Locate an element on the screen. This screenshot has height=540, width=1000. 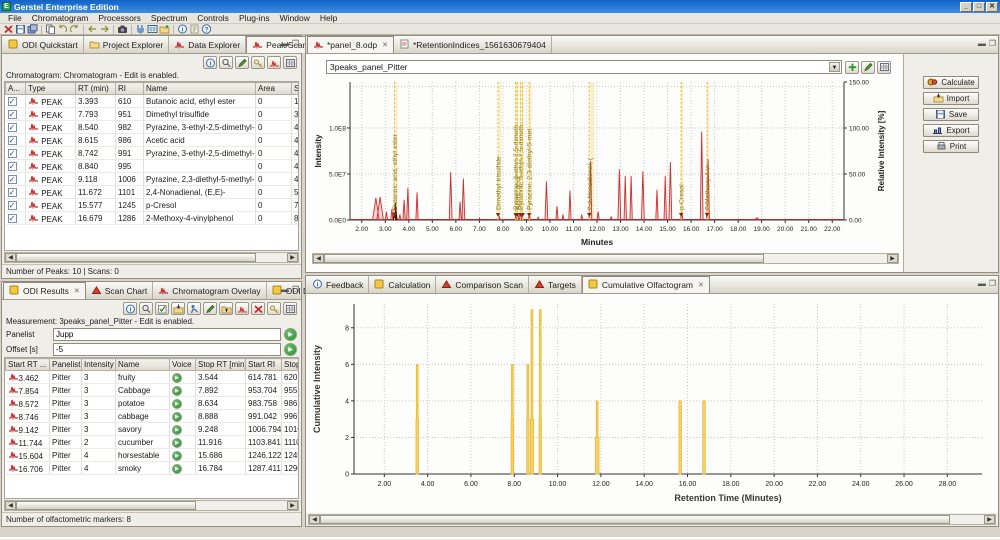
save-icon is located at coordinates (20, 29).